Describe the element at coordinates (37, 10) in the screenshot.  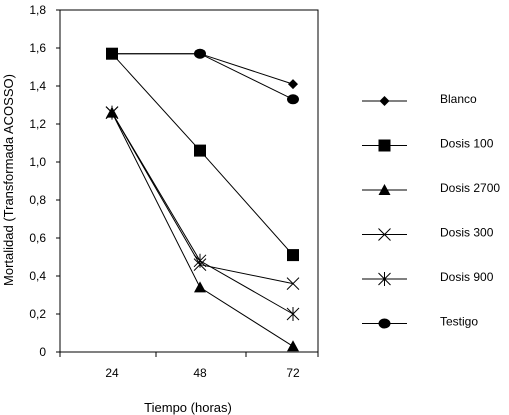
I see `y-tick-label: 1,8` at that location.